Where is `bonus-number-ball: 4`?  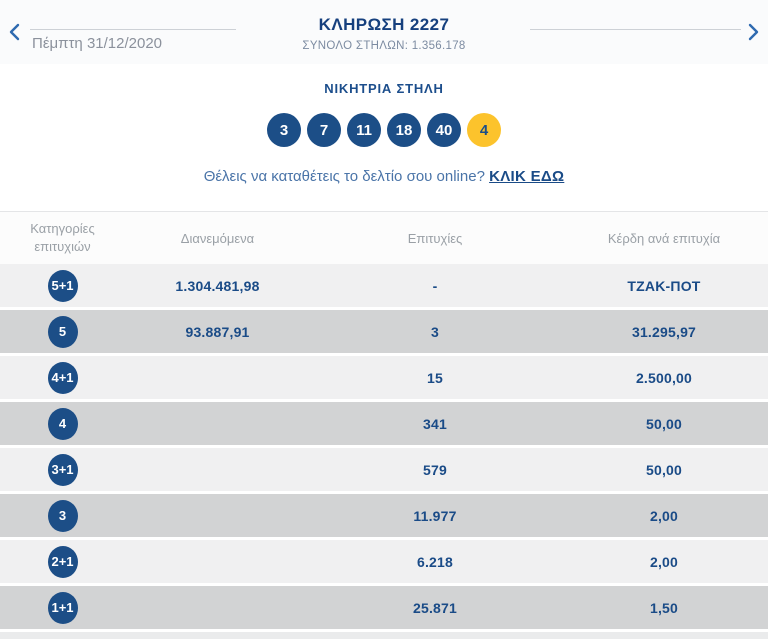
bonus-number-ball: 4 is located at coordinates (484, 130).